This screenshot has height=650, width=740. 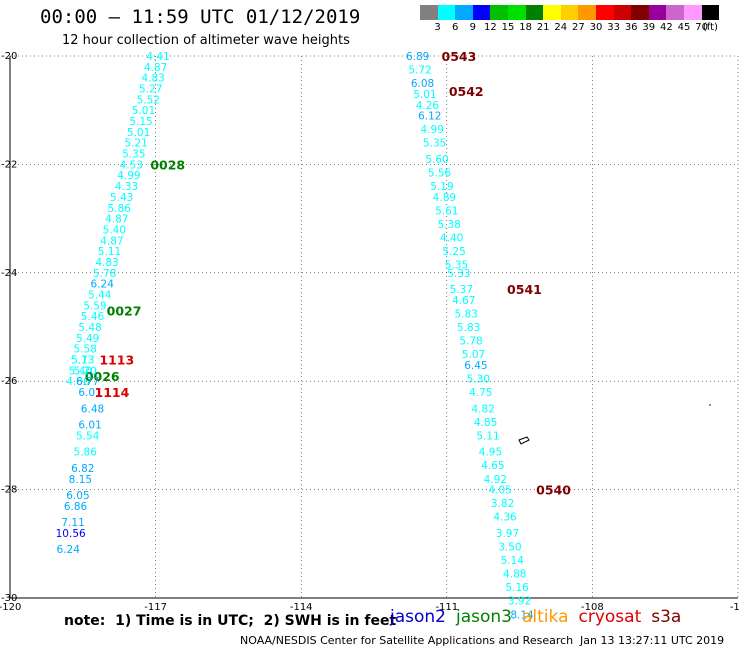 What do you see at coordinates (93, 317) in the screenshot?
I see `swh-value: 5.46` at bounding box center [93, 317].